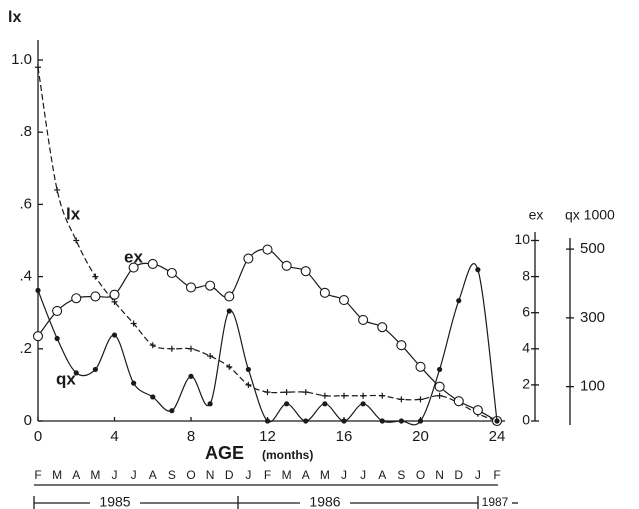  Describe the element at coordinates (190, 475) in the screenshot. I see `month-label: O` at that location.